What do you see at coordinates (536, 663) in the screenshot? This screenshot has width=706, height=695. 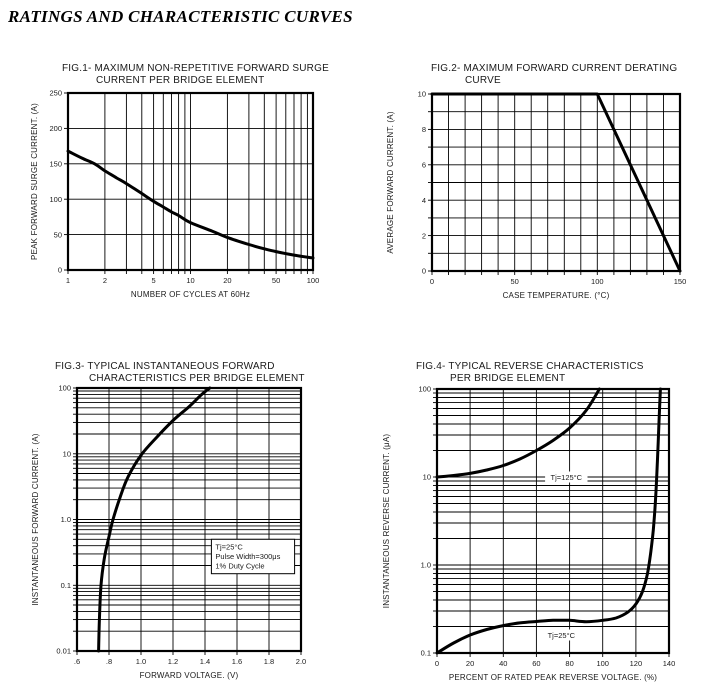 I see `svg-text: 60` at bounding box center [536, 663].